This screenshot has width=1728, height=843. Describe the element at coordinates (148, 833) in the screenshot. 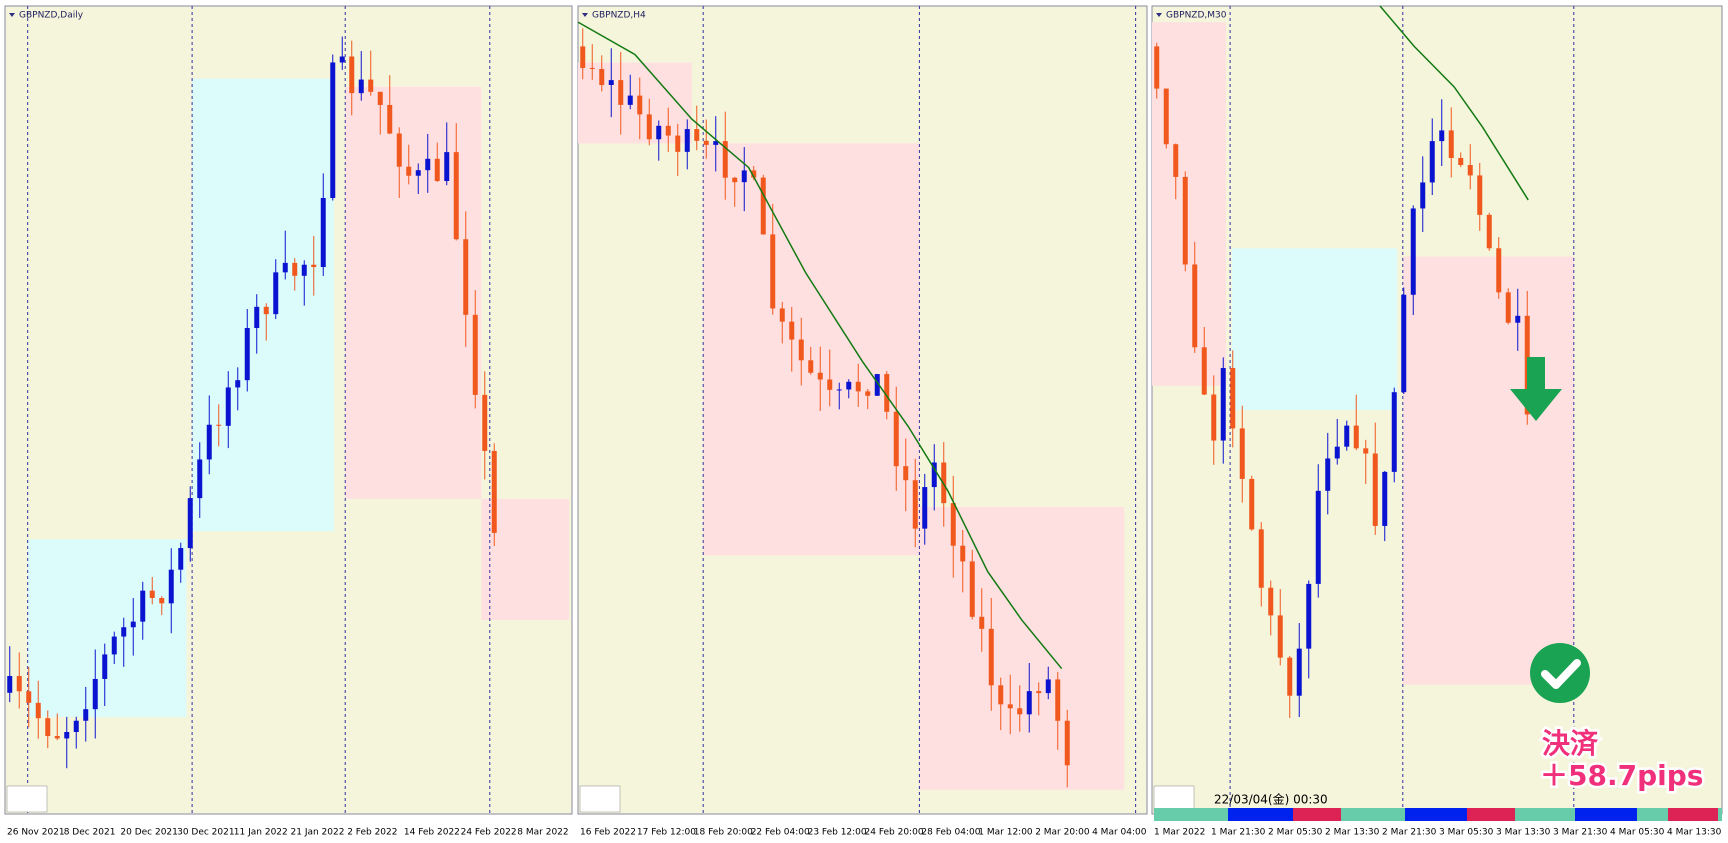

I see `x-axis-label: 20 Dec 2021` at that location.